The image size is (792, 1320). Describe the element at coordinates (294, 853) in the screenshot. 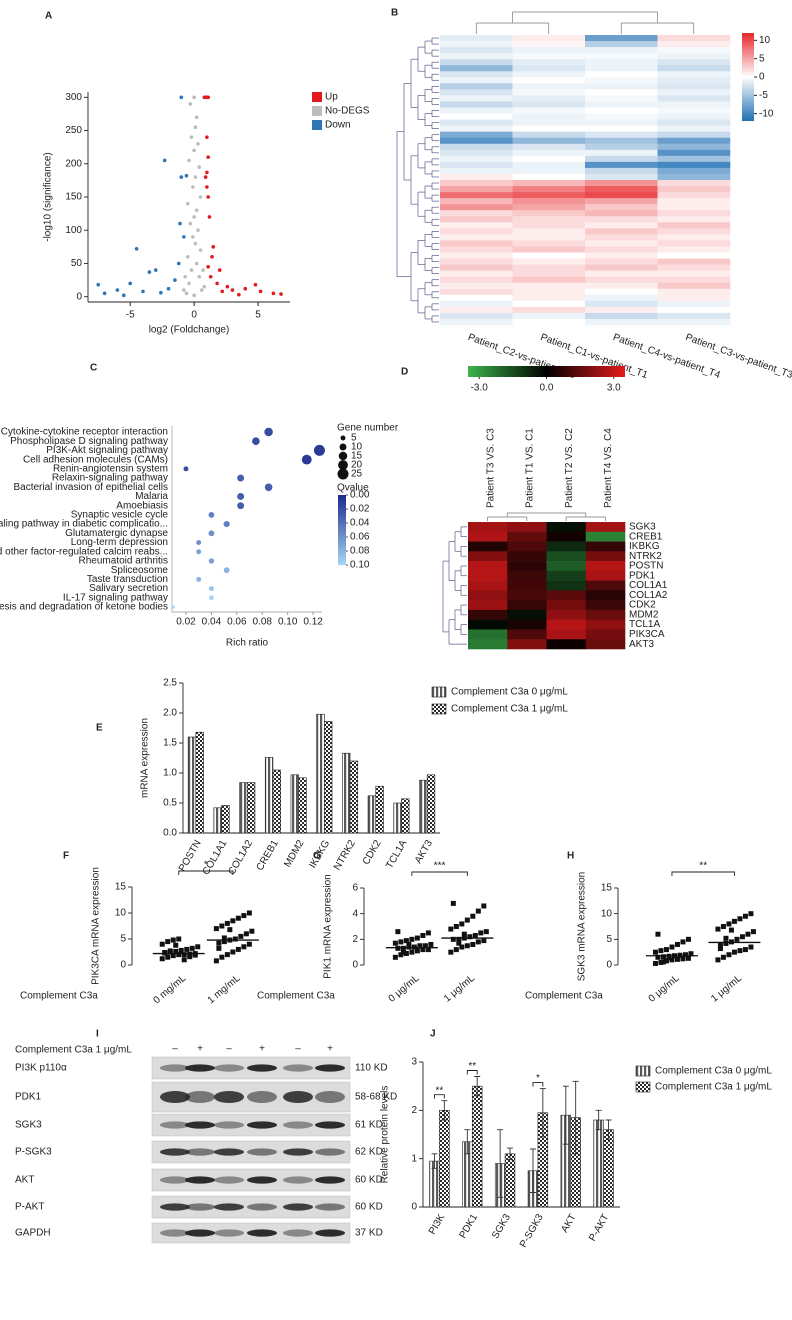

I see `x-tick-label: MDM2` at that location.